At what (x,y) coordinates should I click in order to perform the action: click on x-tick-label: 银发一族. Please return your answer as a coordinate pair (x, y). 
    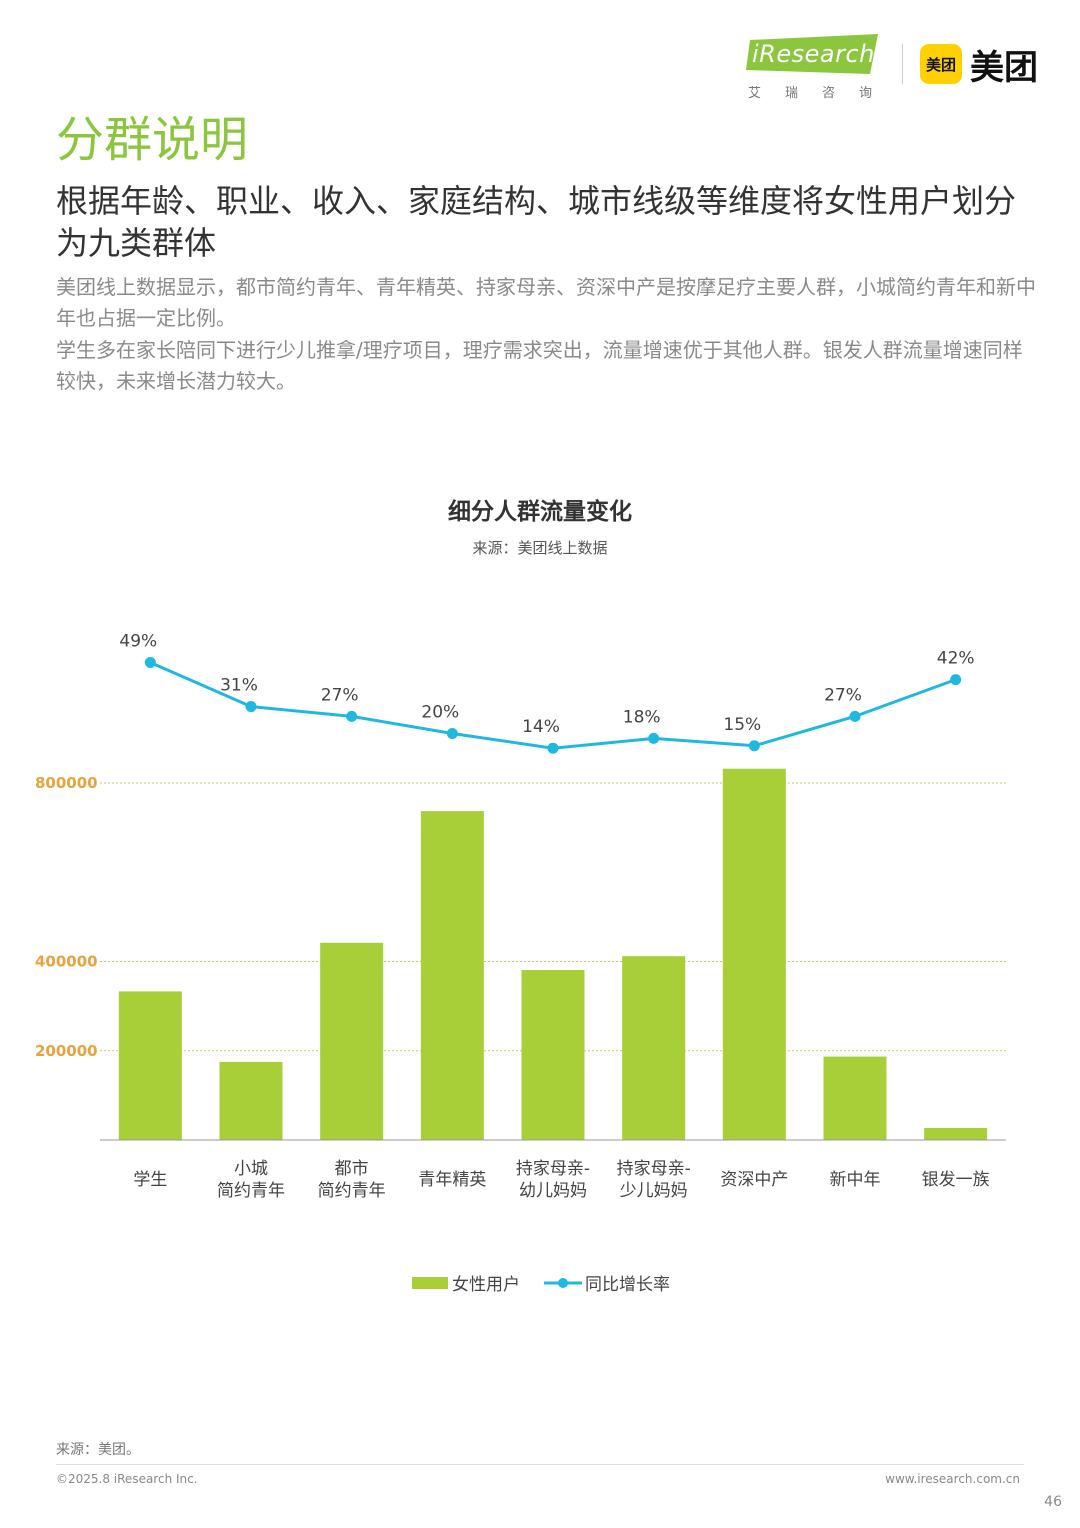
    Looking at the image, I should click on (956, 1180).